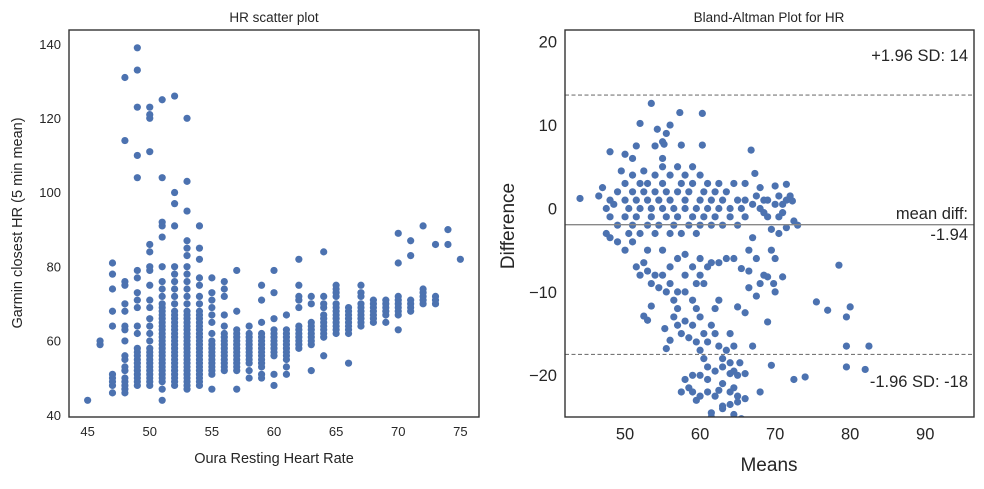 The height and width of the screenshot is (489, 984). Describe the element at coordinates (460, 431) in the screenshot. I see `x-tick-label: 75` at that location.